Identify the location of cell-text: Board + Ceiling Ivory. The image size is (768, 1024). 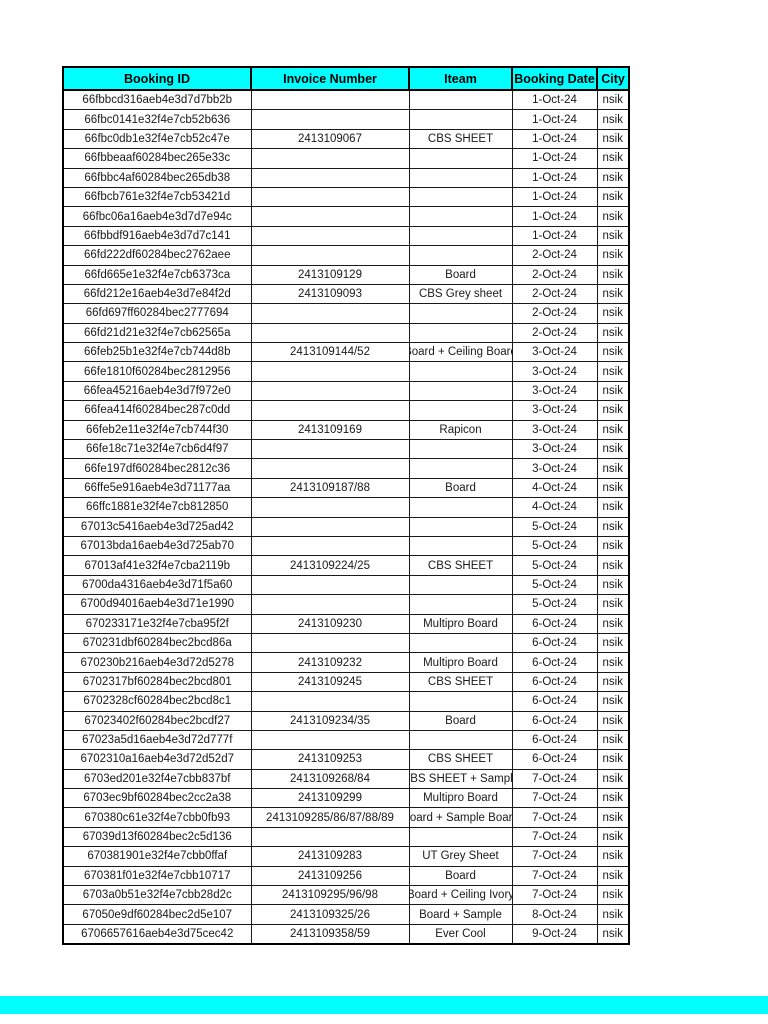
(460, 895).